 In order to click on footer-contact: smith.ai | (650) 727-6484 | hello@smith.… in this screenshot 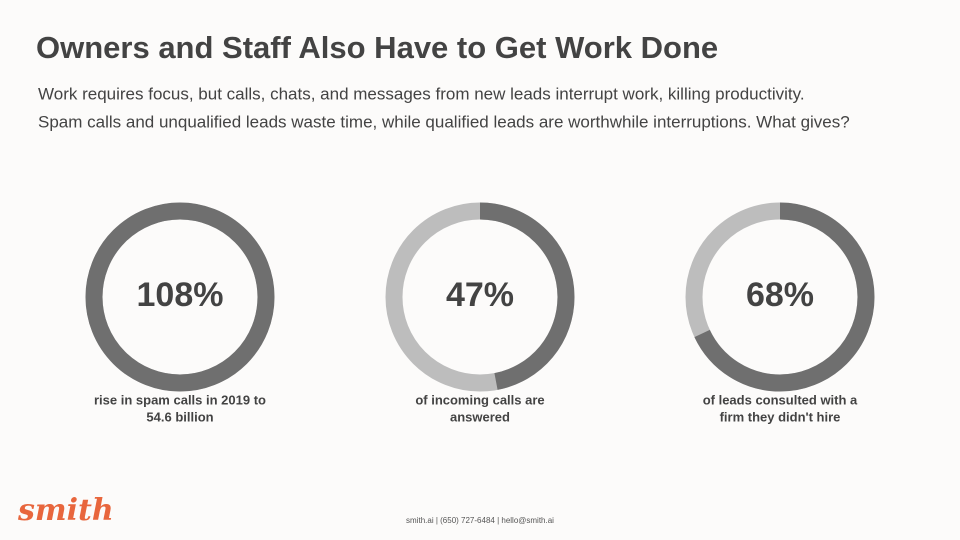, I will do `click(480, 520)`.